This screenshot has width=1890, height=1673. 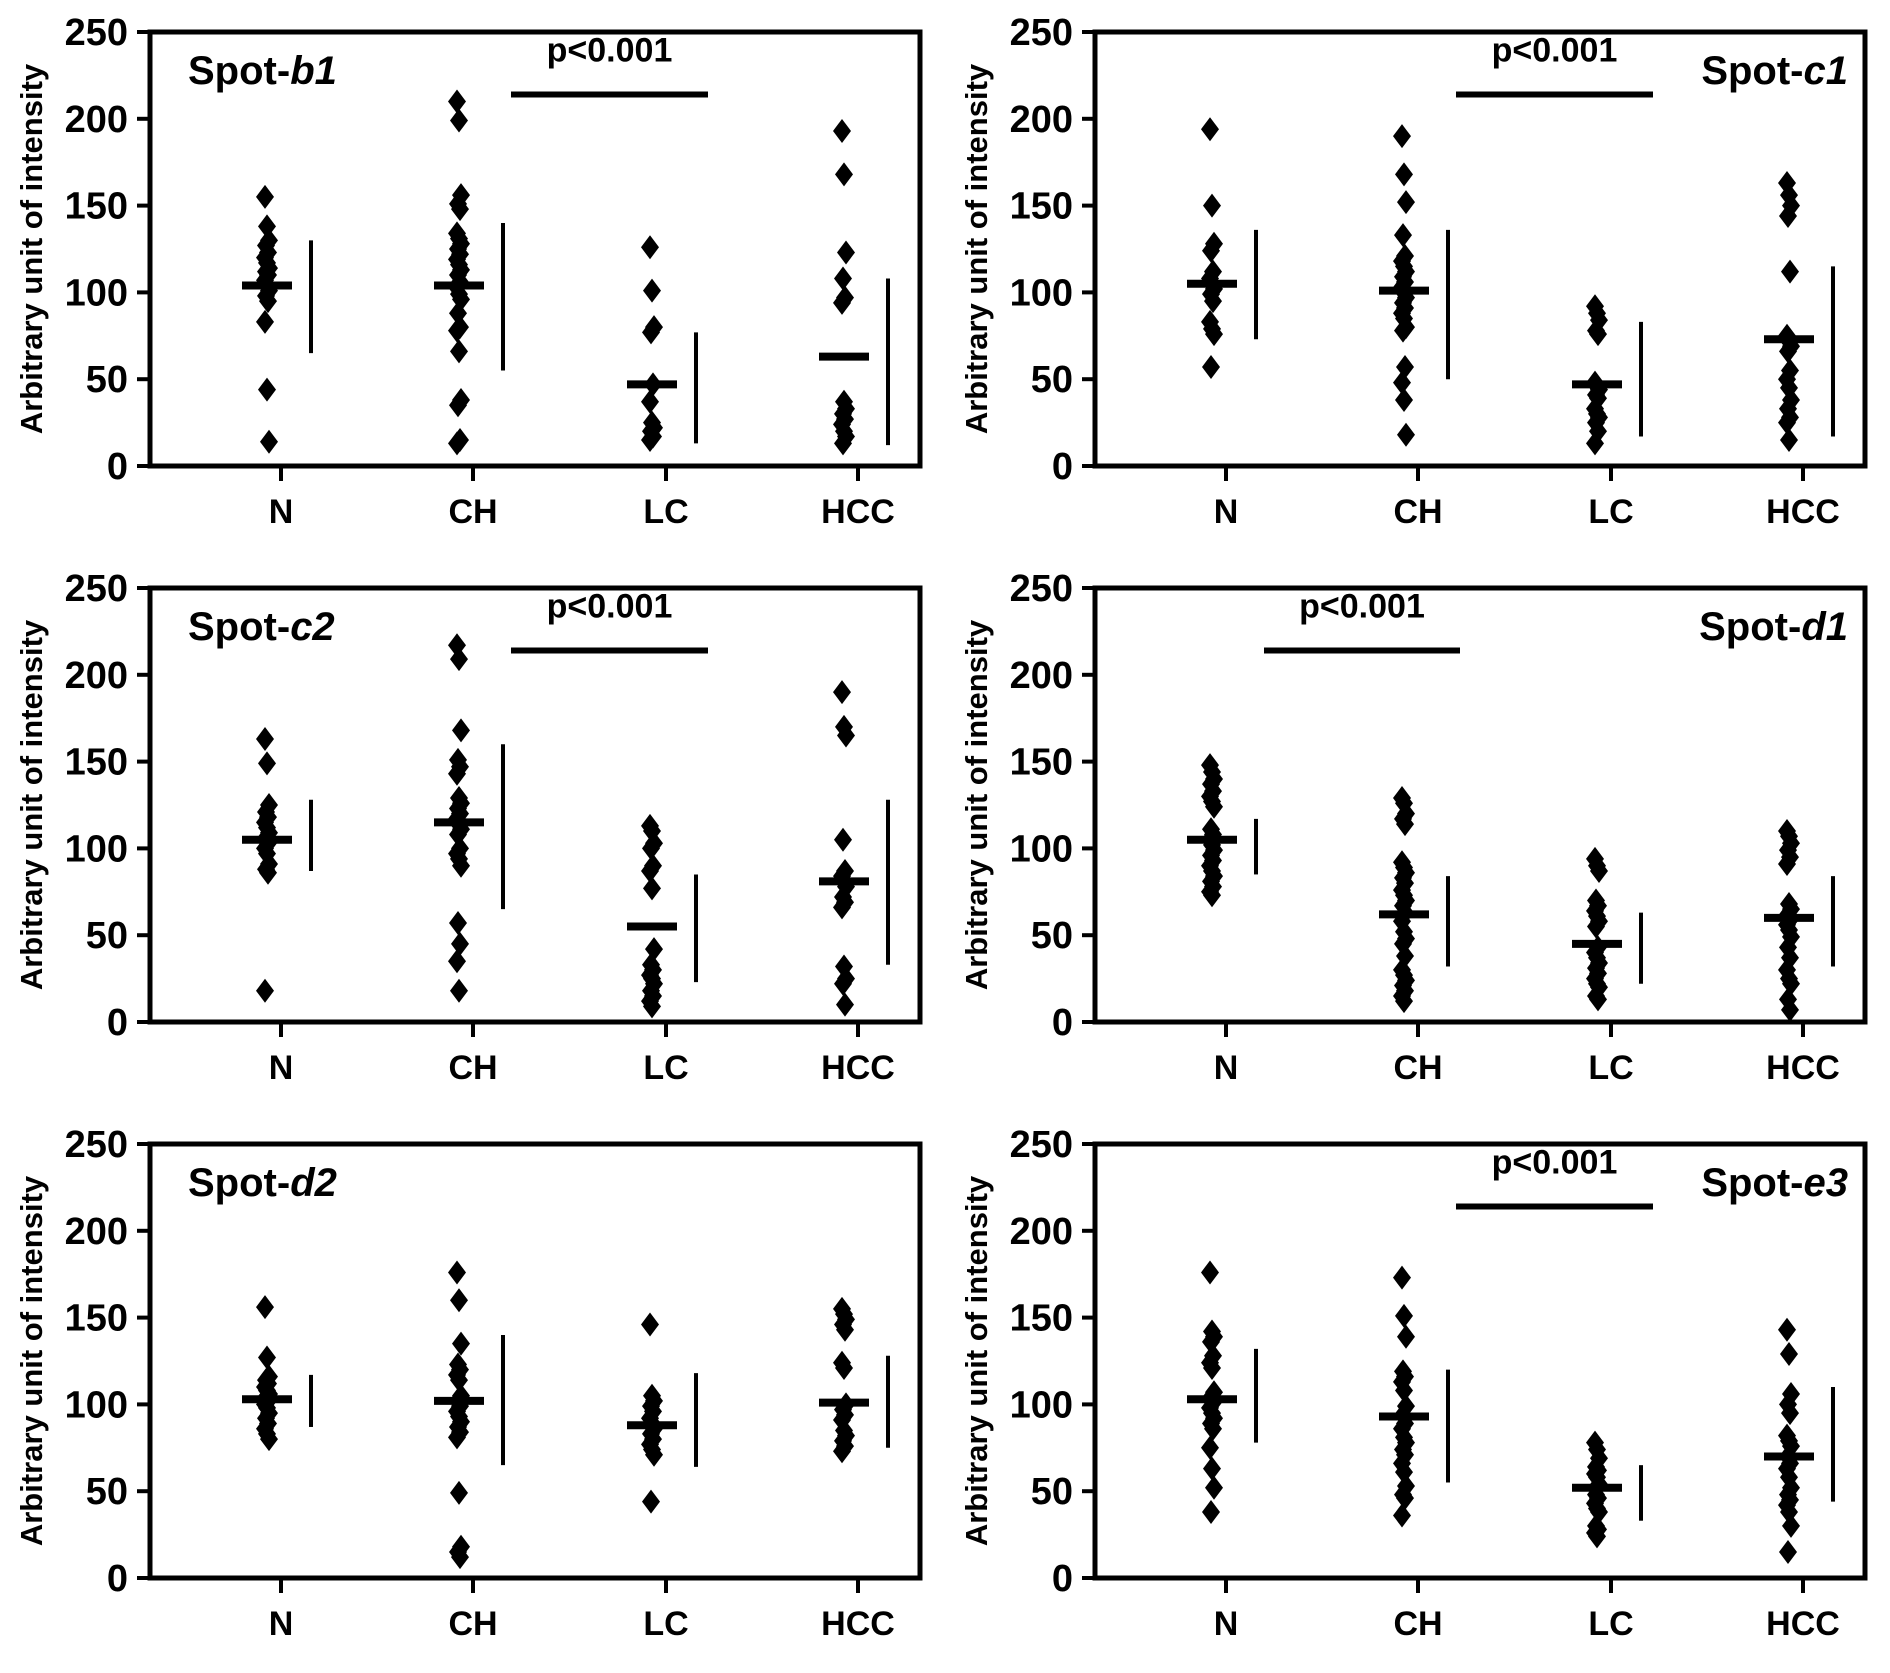 I want to click on panel-title: Spot-d1, so click(x=1773, y=627).